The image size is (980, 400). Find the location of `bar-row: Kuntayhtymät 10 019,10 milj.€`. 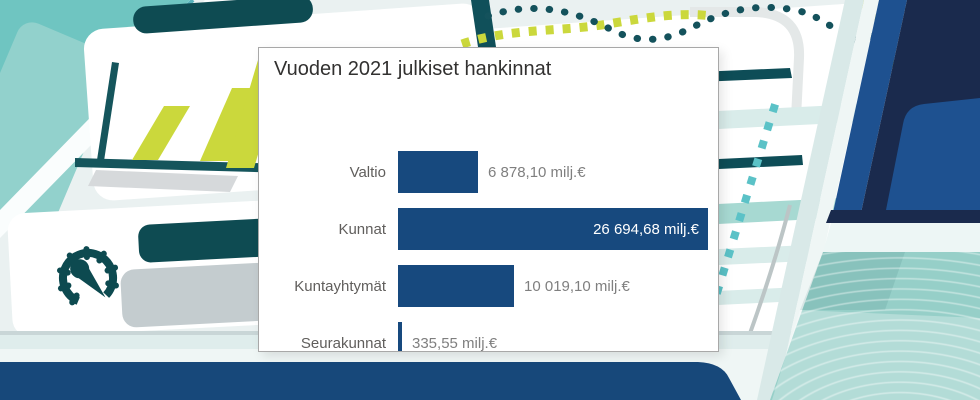

bar-row: Kuntayhtymät 10 019,10 milj.€ is located at coordinates (488, 286).